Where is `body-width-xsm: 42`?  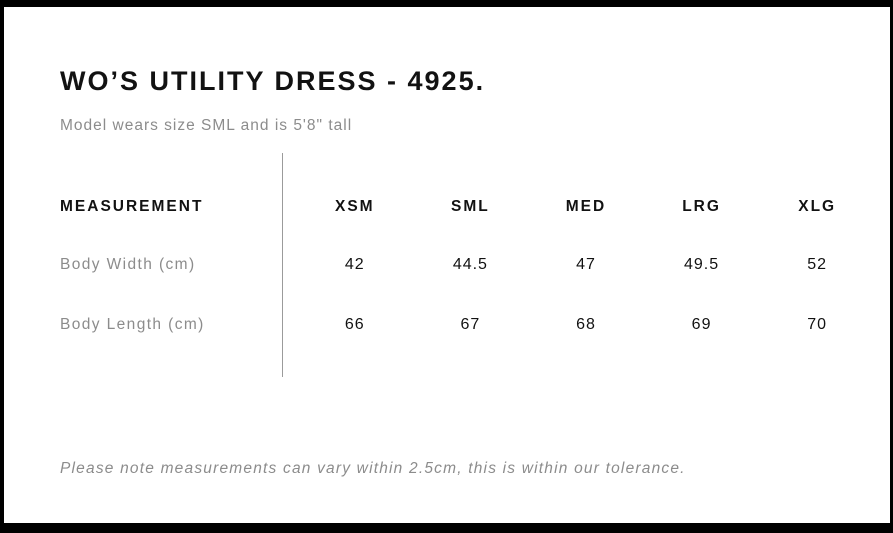 body-width-xsm: 42 is located at coordinates (354, 264).